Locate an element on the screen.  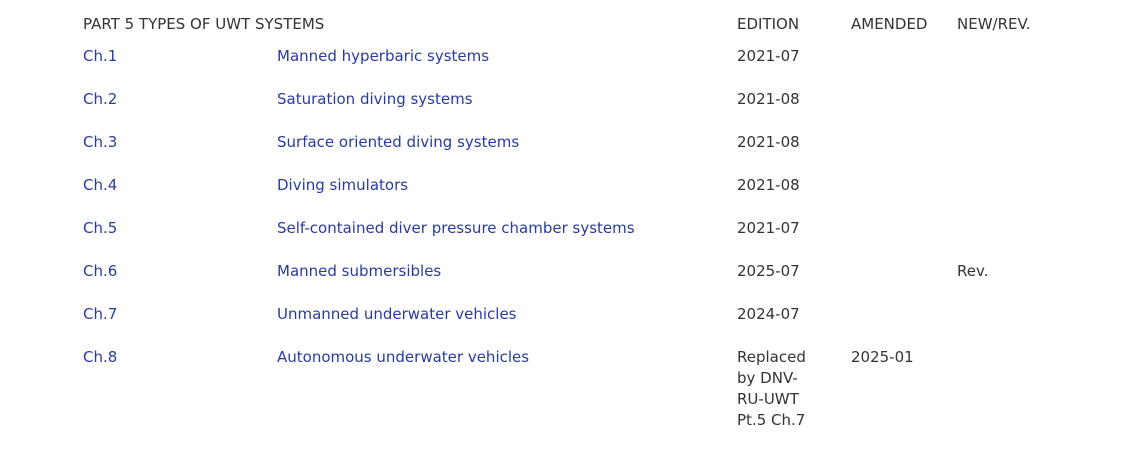
chapter-number-cell: Ch.7 is located at coordinates (180, 325).